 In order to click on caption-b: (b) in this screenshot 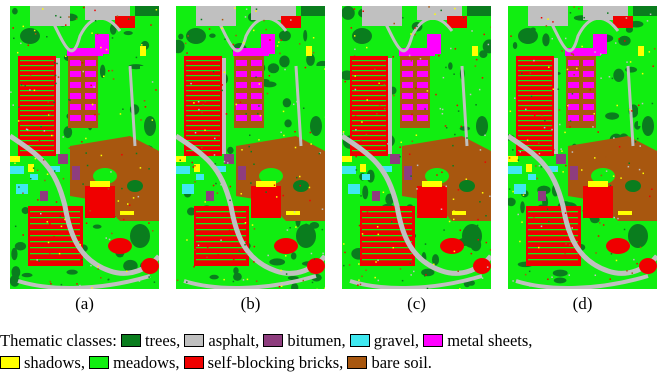, I will do `click(250, 303)`.